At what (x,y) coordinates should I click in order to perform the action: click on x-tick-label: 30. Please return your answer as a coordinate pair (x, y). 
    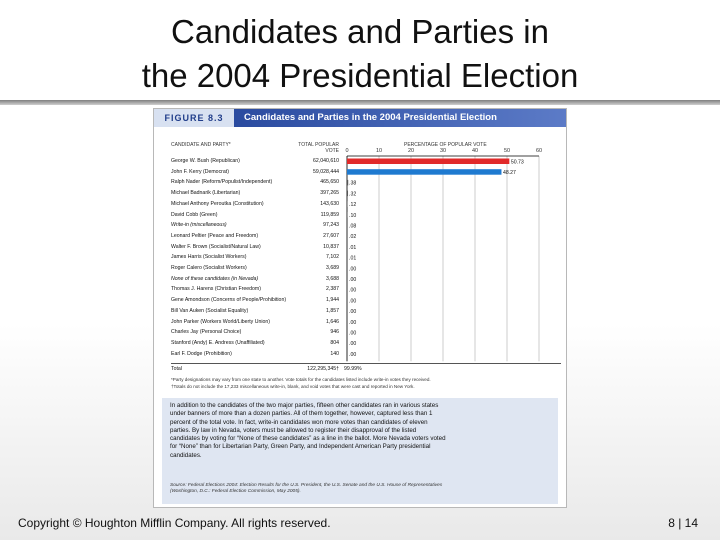
    Looking at the image, I should click on (443, 151).